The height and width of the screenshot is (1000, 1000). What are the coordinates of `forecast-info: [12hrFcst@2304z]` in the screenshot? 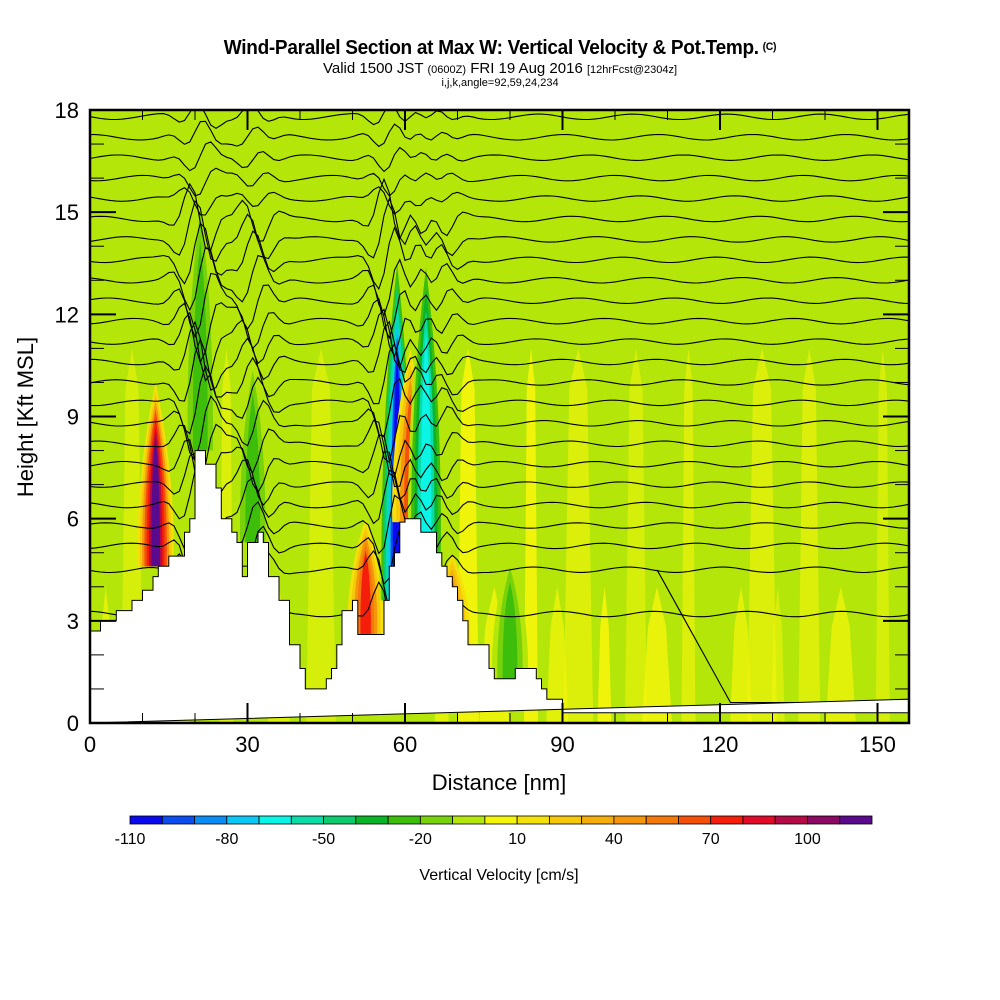 It's located at (632, 70).